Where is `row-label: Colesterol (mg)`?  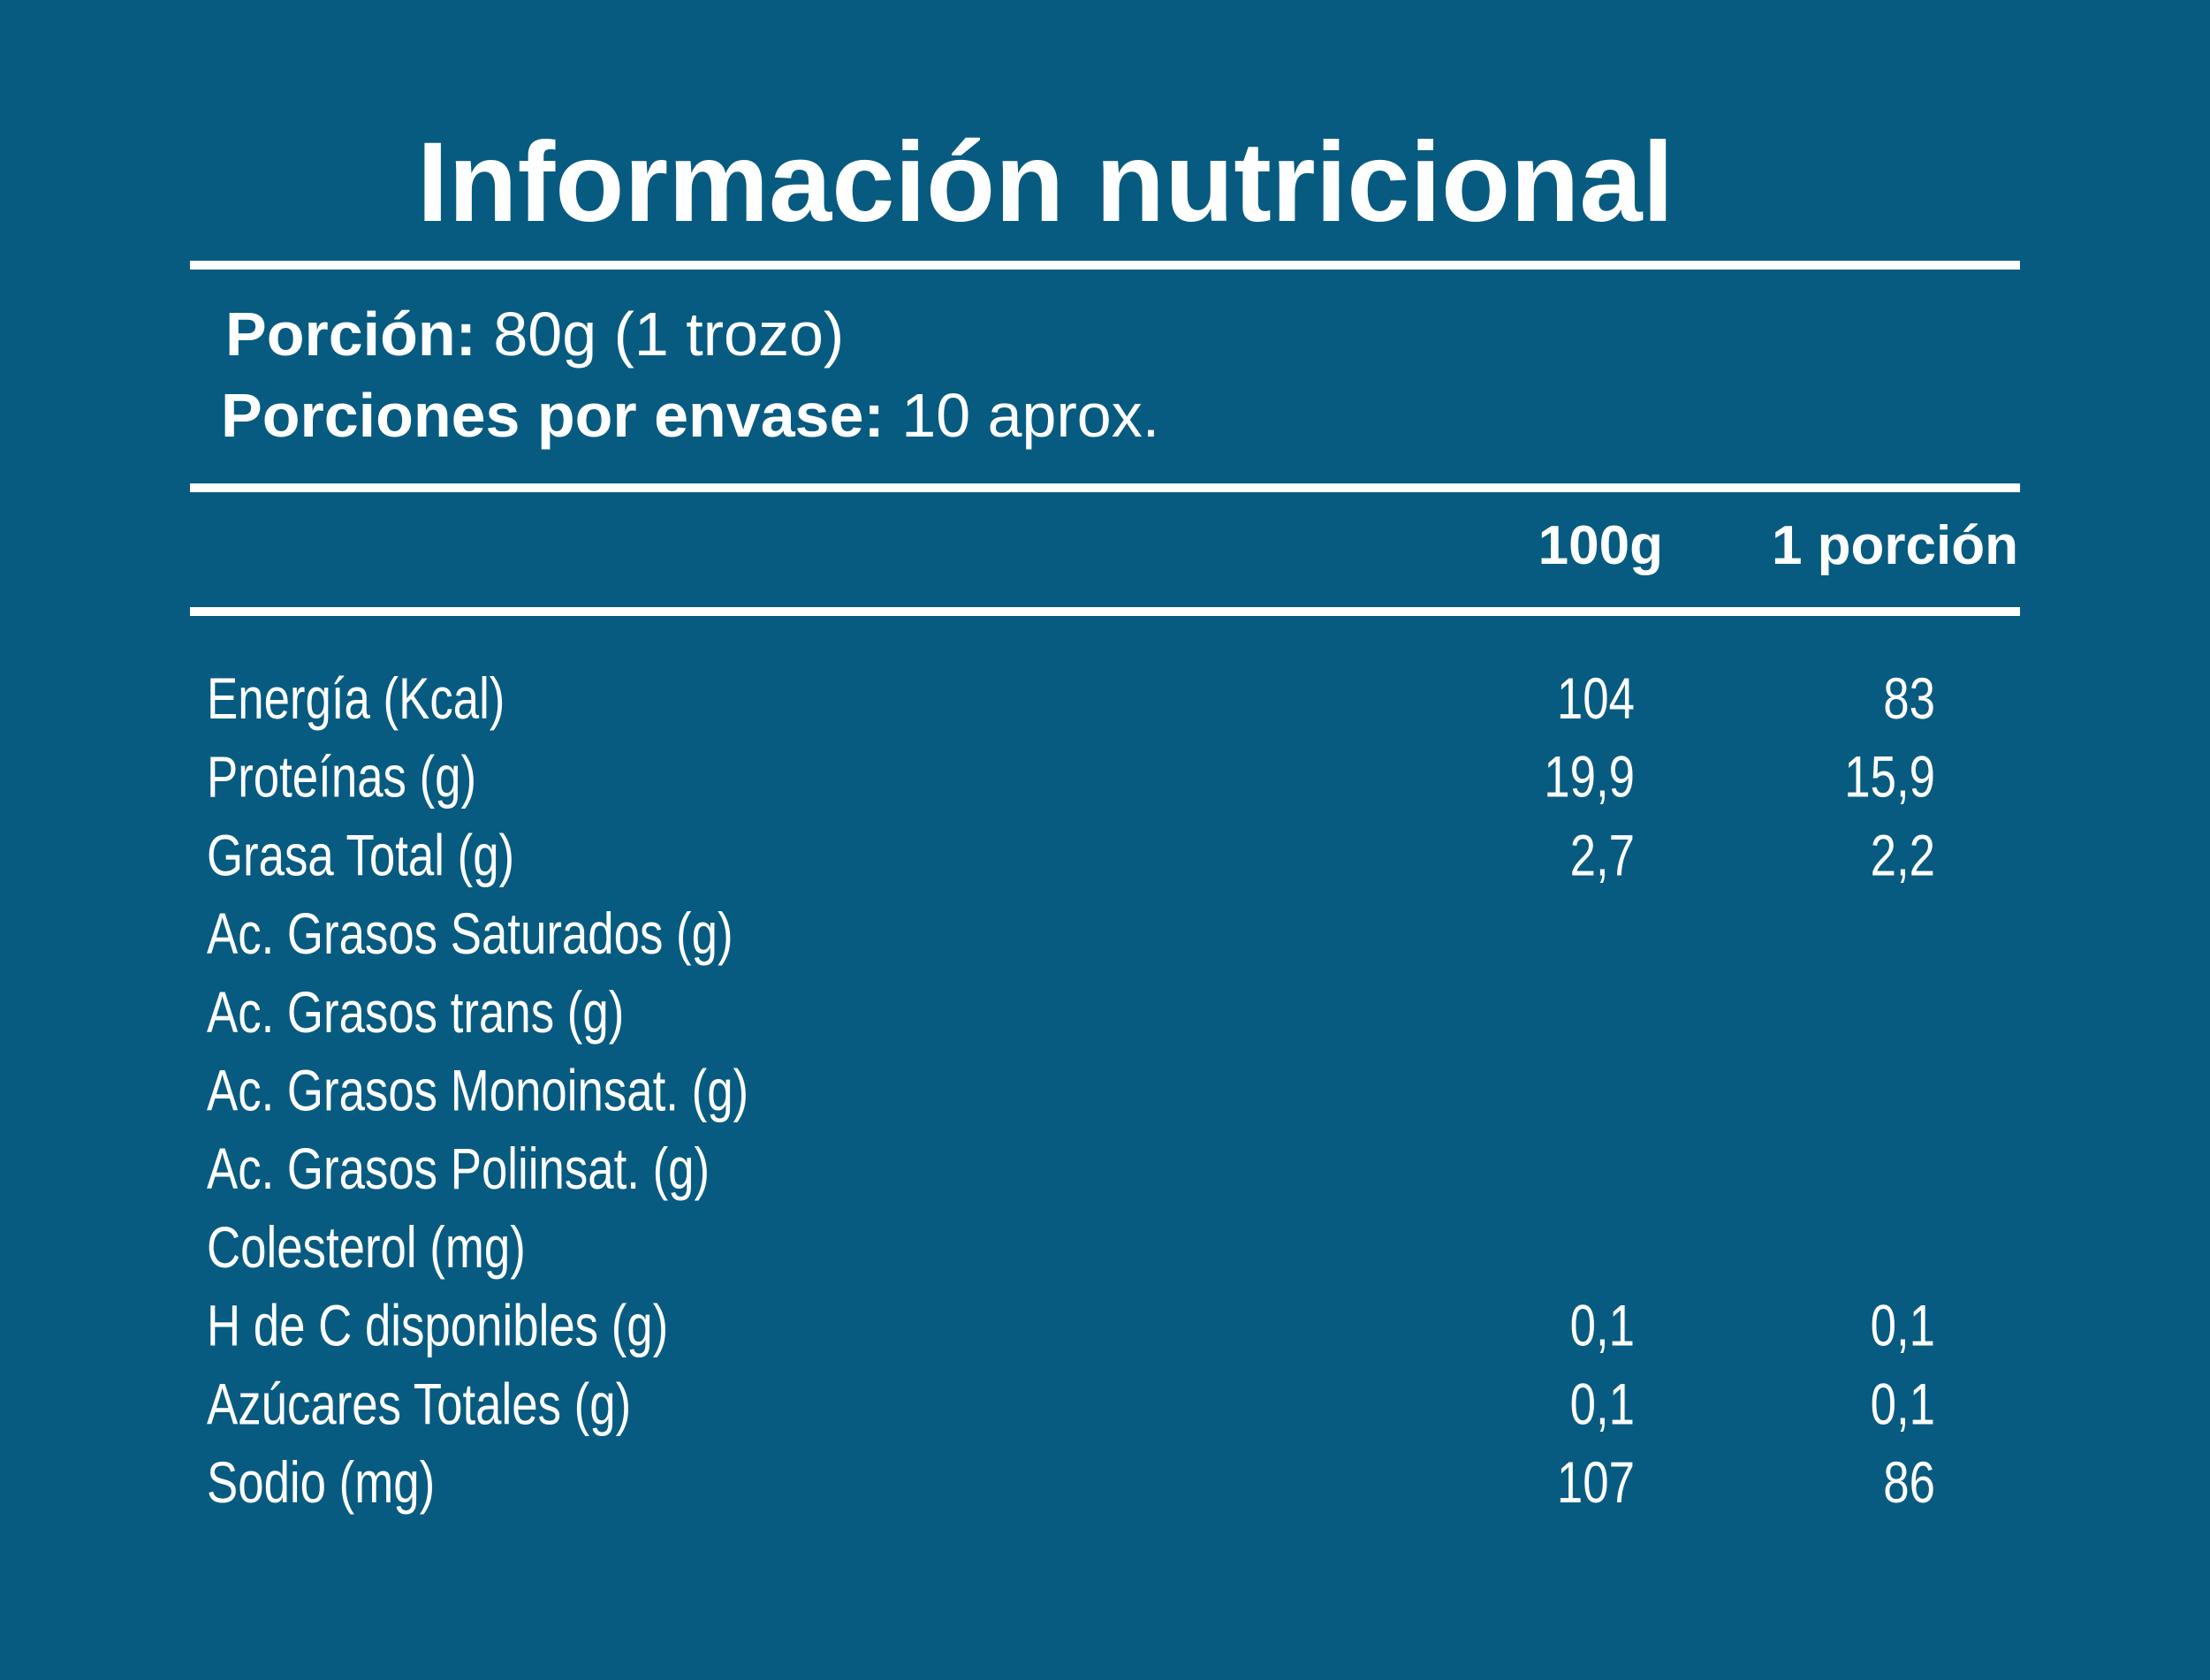
row-label: Colesterol (mg) is located at coordinates (366, 1247).